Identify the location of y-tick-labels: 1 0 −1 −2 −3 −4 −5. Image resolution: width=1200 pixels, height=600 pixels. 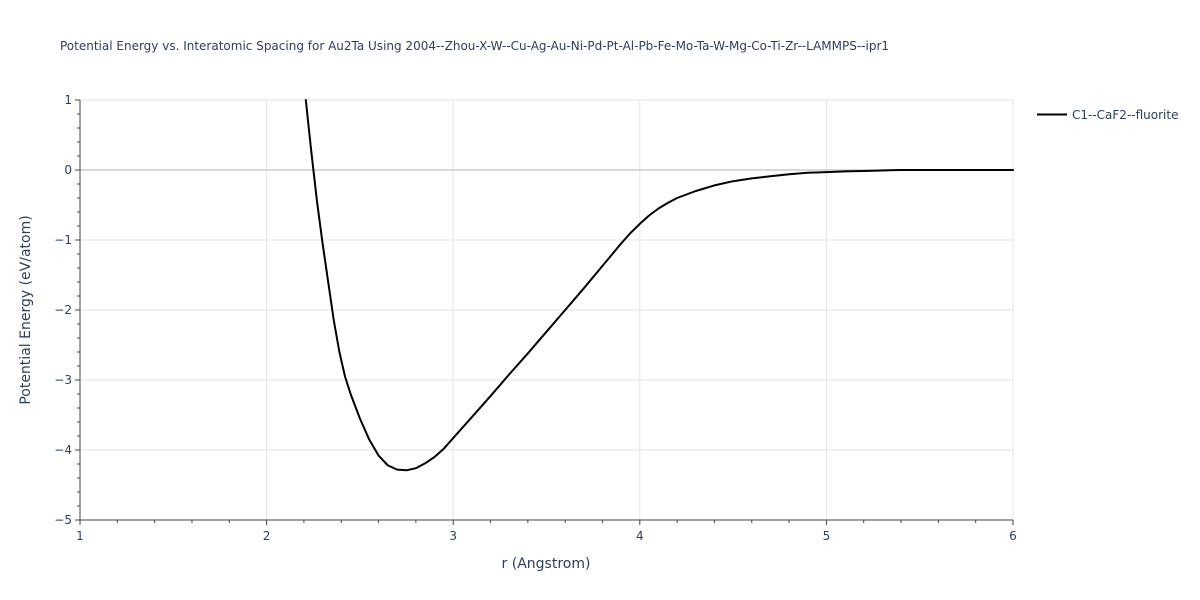
(63, 310).